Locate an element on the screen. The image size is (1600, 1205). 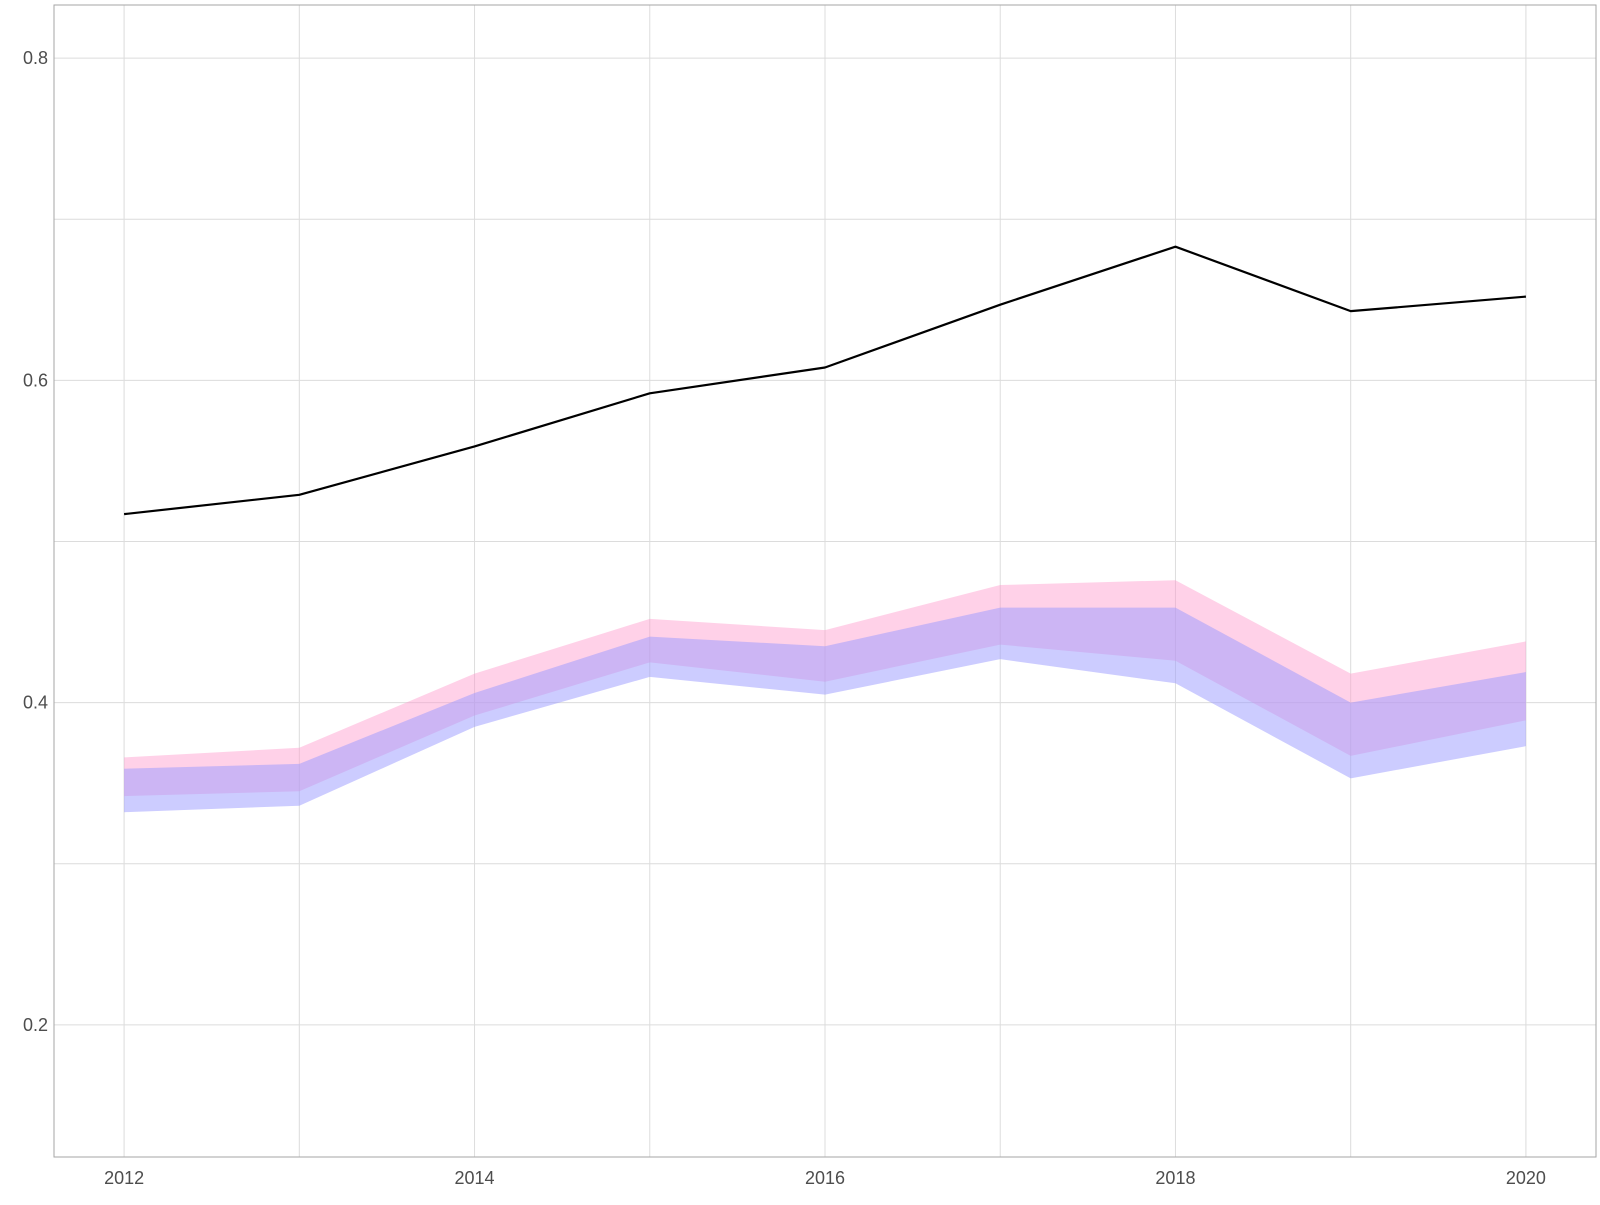
x-tick-label: 2020 is located at coordinates (1526, 1178).